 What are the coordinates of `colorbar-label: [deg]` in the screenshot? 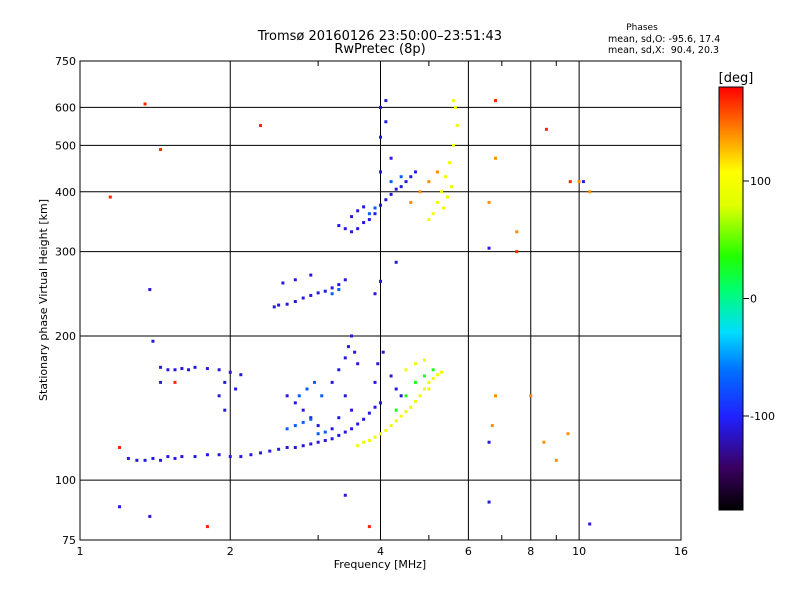 It's located at (736, 78).